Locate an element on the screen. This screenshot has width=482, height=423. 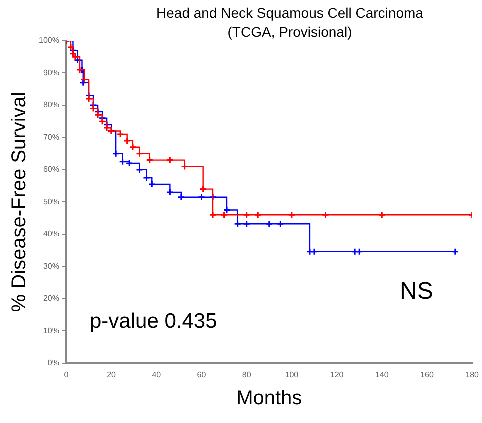
x-tick-label: 180 is located at coordinates (473, 375).